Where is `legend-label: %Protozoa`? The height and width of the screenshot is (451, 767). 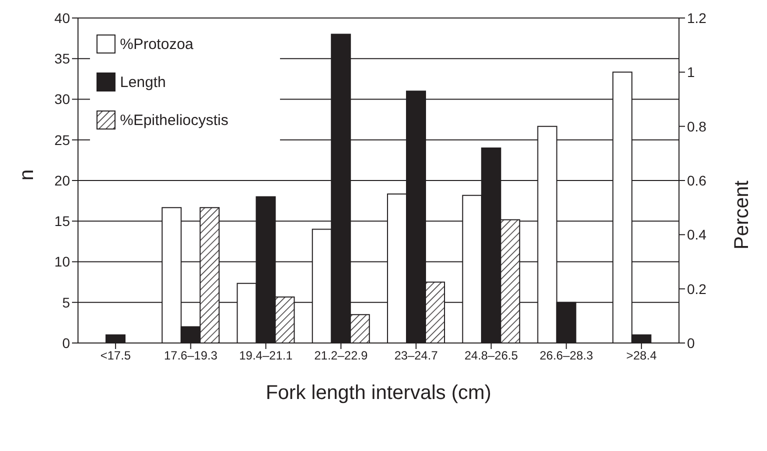 legend-label: %Protozoa is located at coordinates (157, 44).